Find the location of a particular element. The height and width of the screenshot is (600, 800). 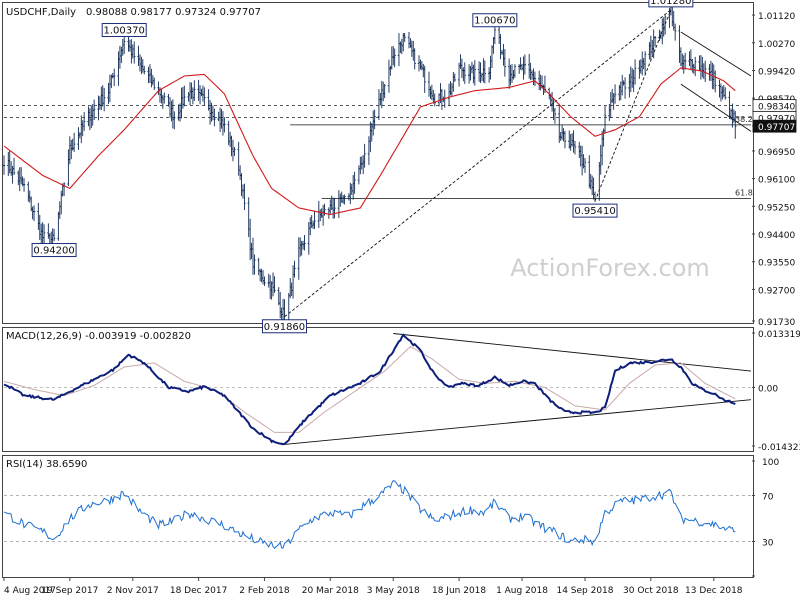

rsi-line is located at coordinates (369, 515).